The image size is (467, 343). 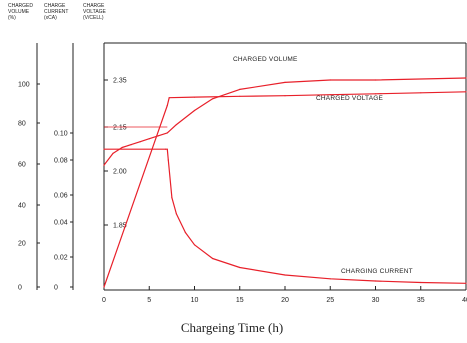 I want to click on voltage-axis-header-2: (V/CELL), so click(x=93, y=18).